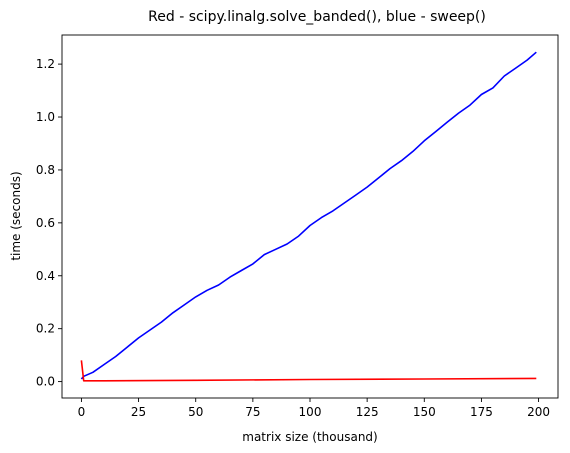 Image resolution: width=570 pixels, height=453 pixels. Describe the element at coordinates (45, 117) in the screenshot. I see `y-tick-label: 1.0` at that location.